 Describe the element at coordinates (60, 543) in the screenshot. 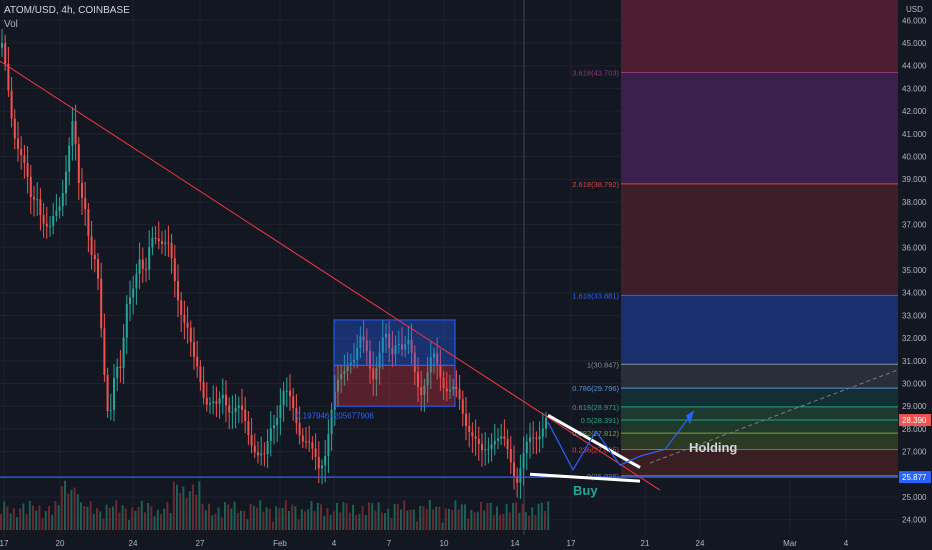

I see `time-tick: 20` at that location.